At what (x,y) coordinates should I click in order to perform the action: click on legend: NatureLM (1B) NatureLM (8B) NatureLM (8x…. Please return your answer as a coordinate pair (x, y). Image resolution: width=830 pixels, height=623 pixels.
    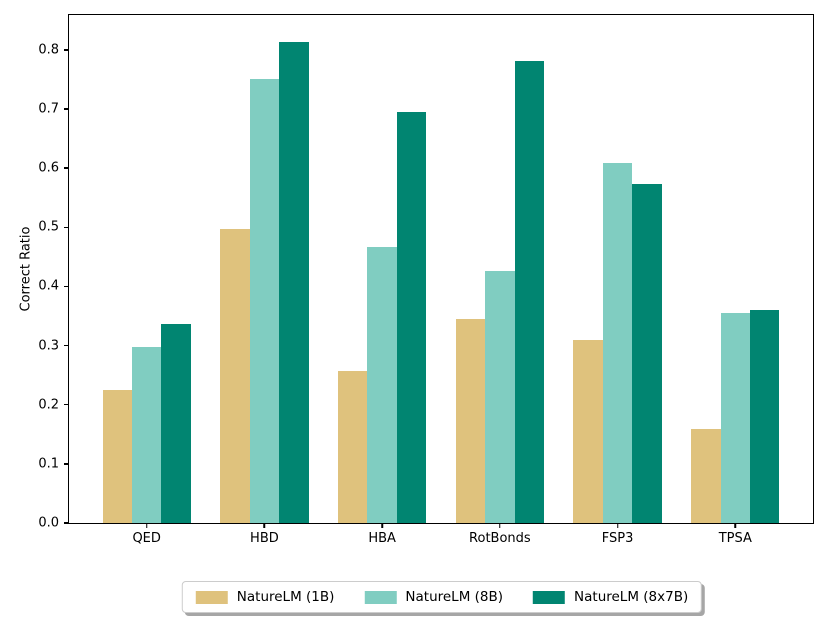
    Looking at the image, I should click on (442, 597).